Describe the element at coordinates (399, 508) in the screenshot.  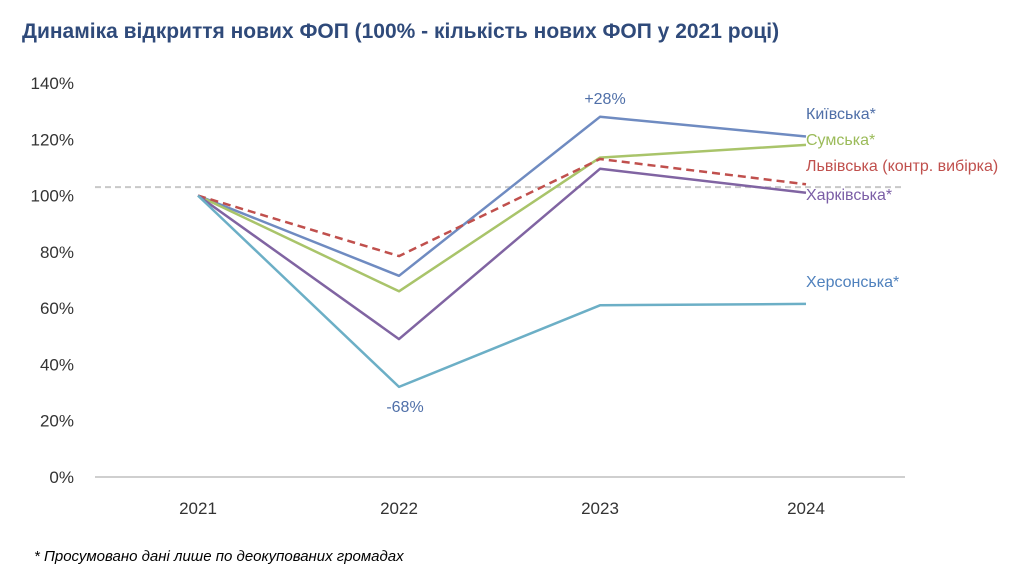
I see `x-tick-label: 2022` at that location.